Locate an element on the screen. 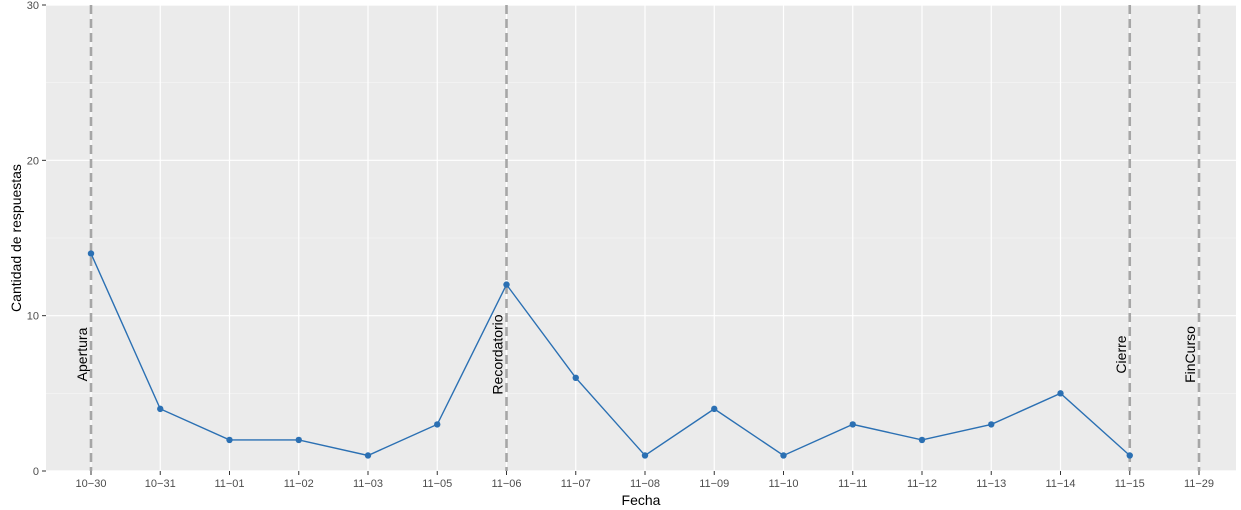  y-tick-label: 10 is located at coordinates (33, 317).